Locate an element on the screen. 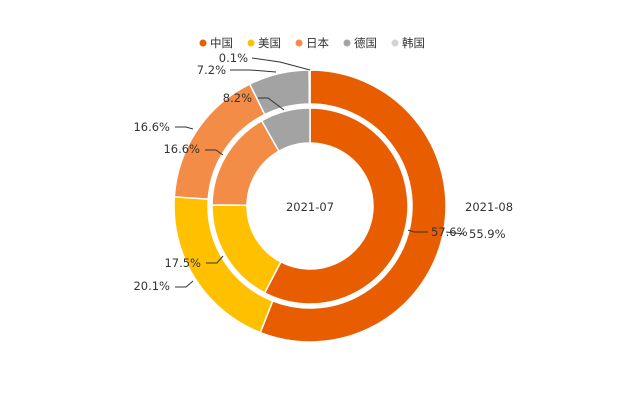 The height and width of the screenshot is (413, 620). inner-series-name: 2021-07 is located at coordinates (310, 207).